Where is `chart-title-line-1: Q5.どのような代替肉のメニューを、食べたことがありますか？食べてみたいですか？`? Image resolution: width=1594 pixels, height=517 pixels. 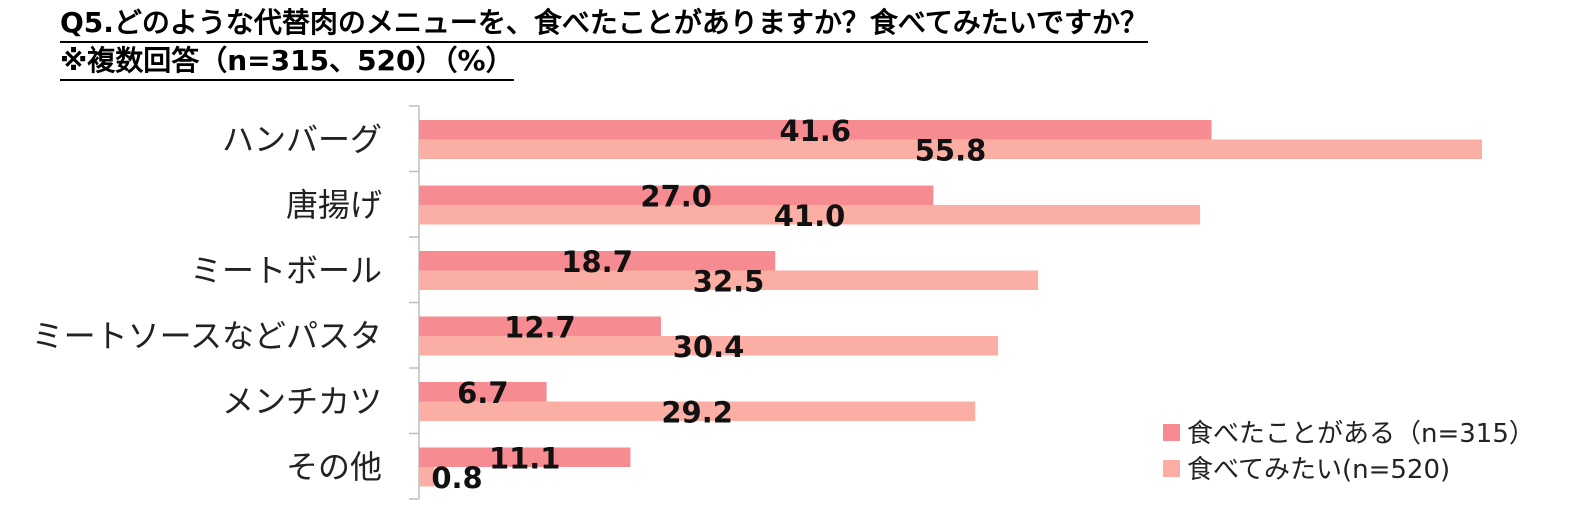
chart-title-line-1: Q5.どのような代替肉のメニューを、食べたことがありますか？食べてみたいですか？ is located at coordinates (604, 24).